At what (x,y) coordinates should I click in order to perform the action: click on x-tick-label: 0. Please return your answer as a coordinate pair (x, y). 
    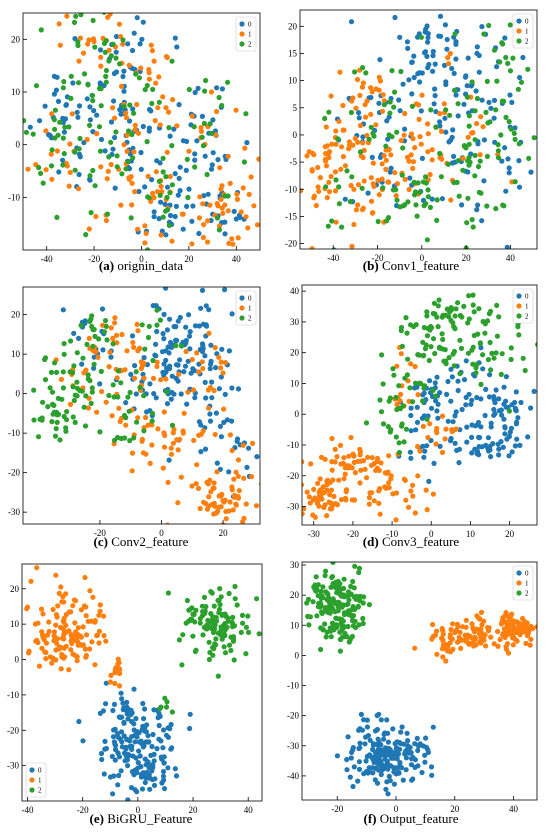
    Looking at the image, I should click on (431, 534).